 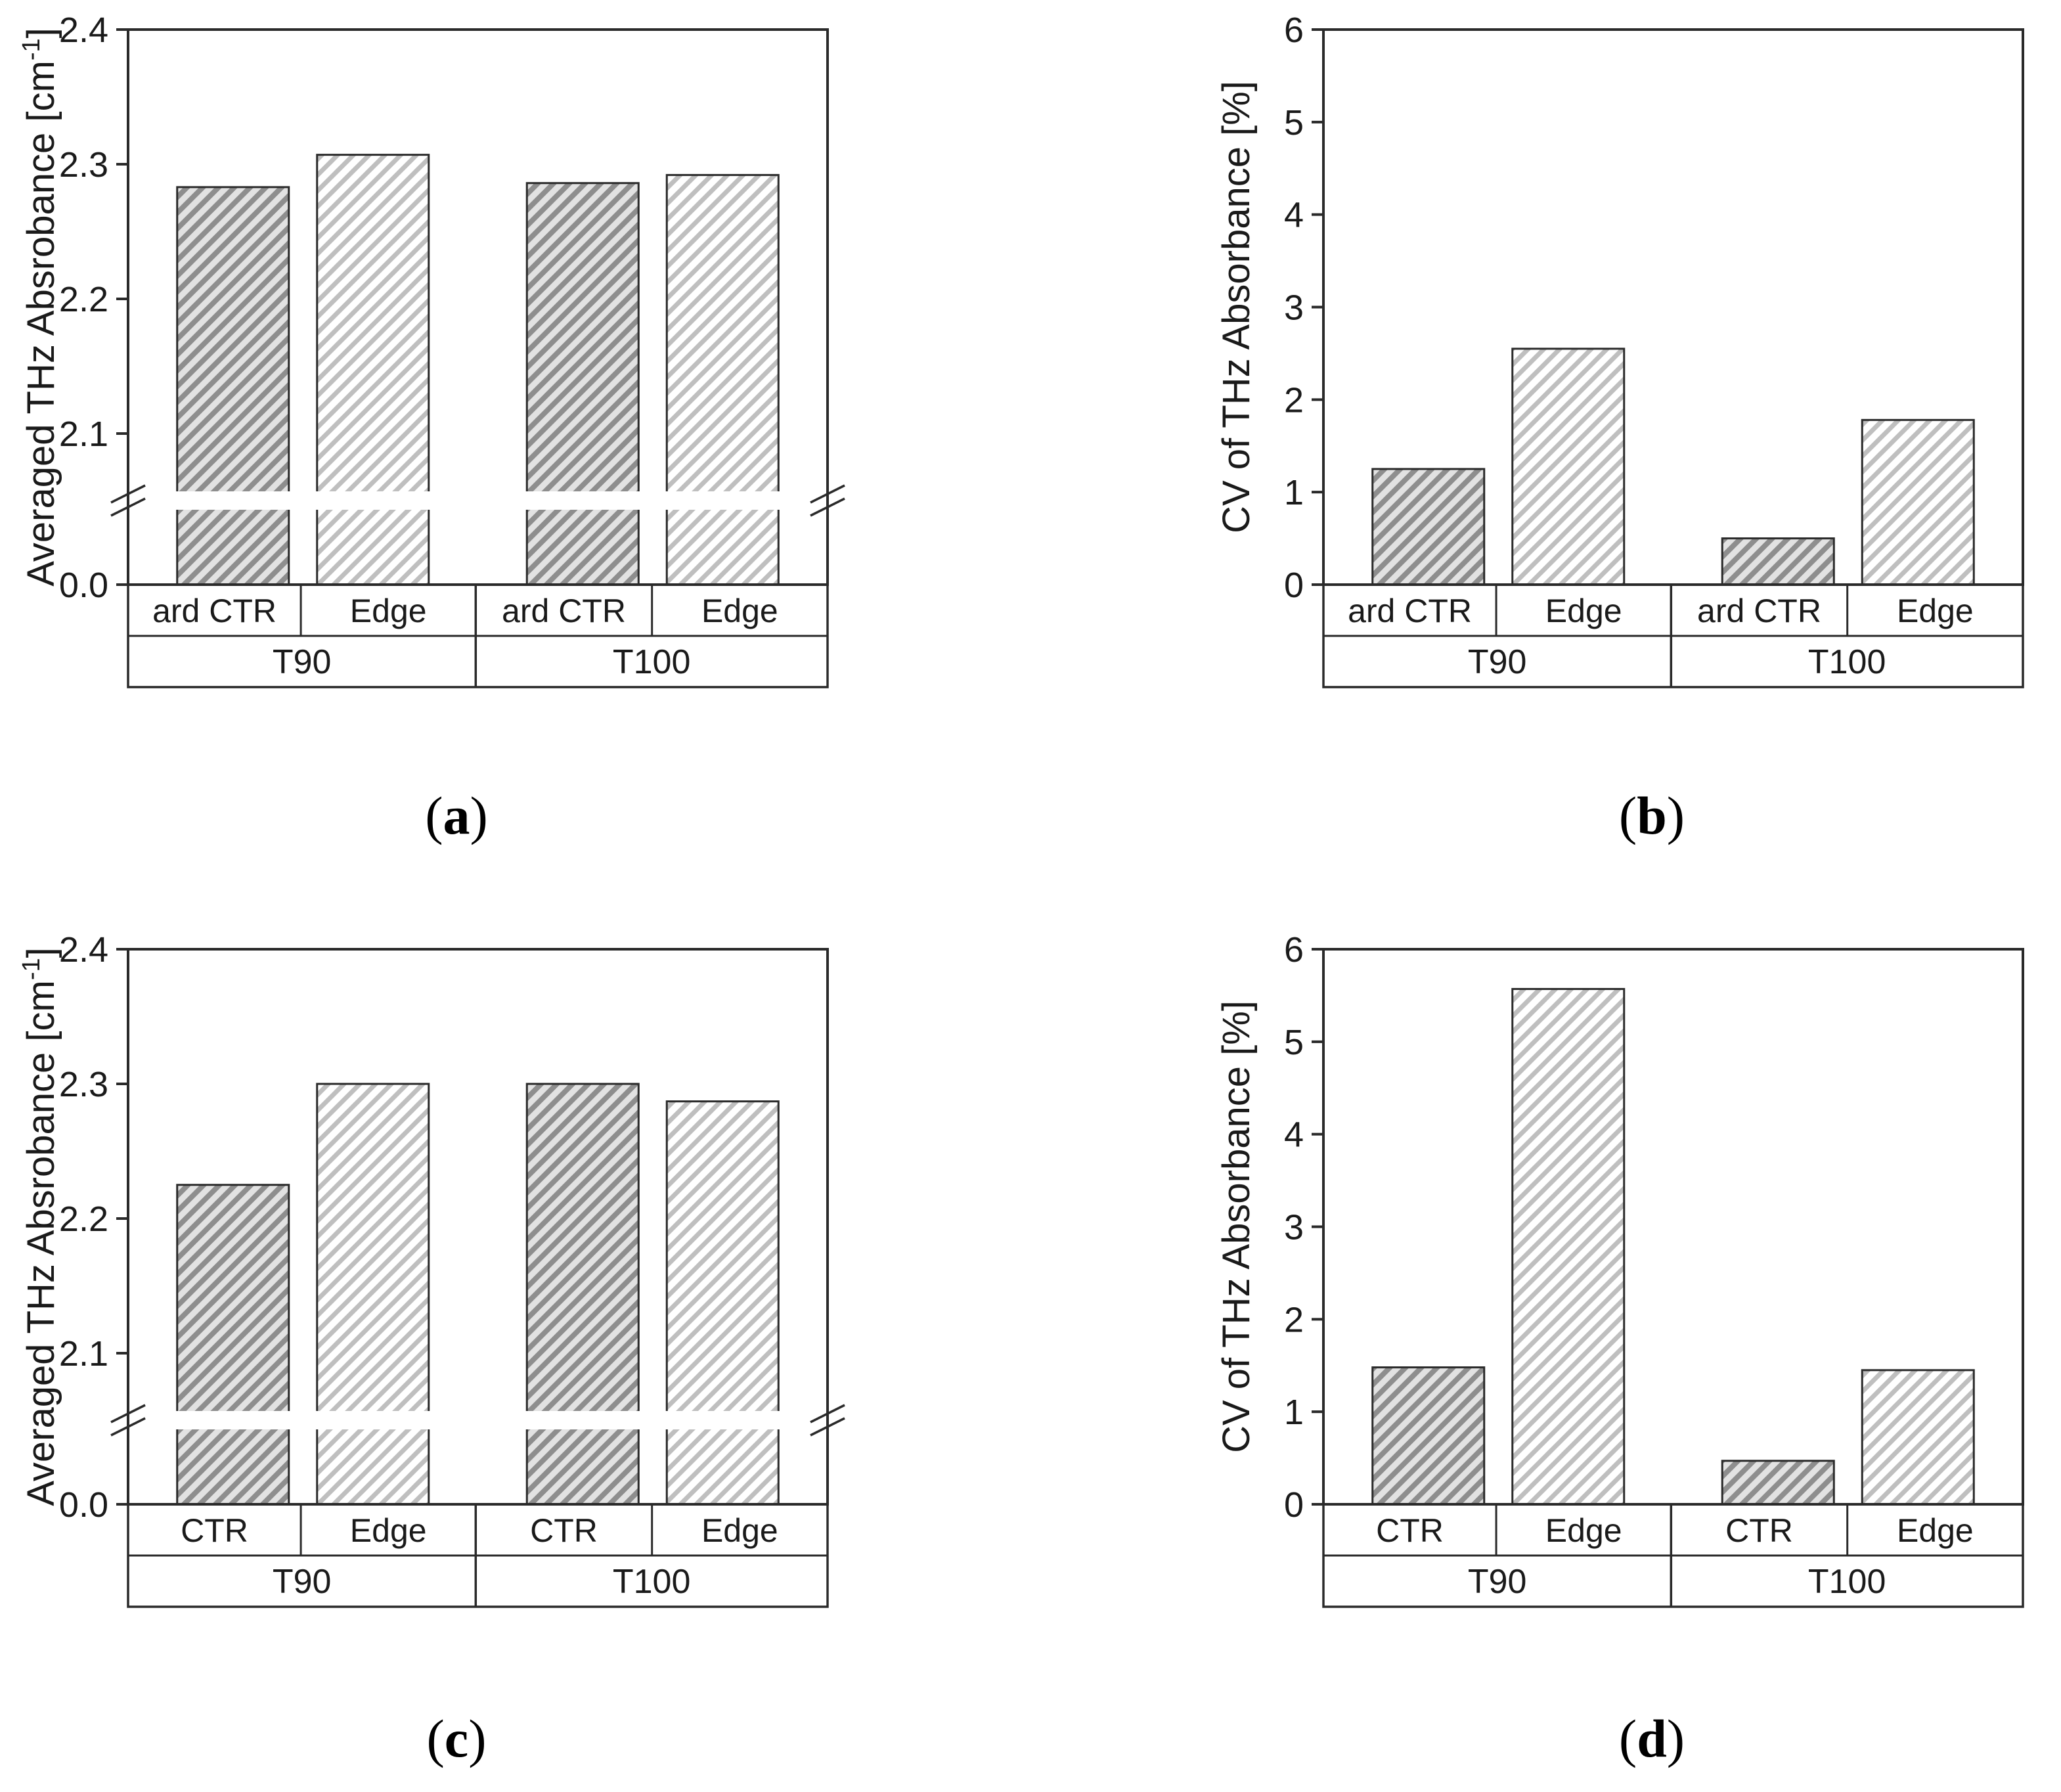 I want to click on caption-b-close: ), so click(x=1676, y=815).